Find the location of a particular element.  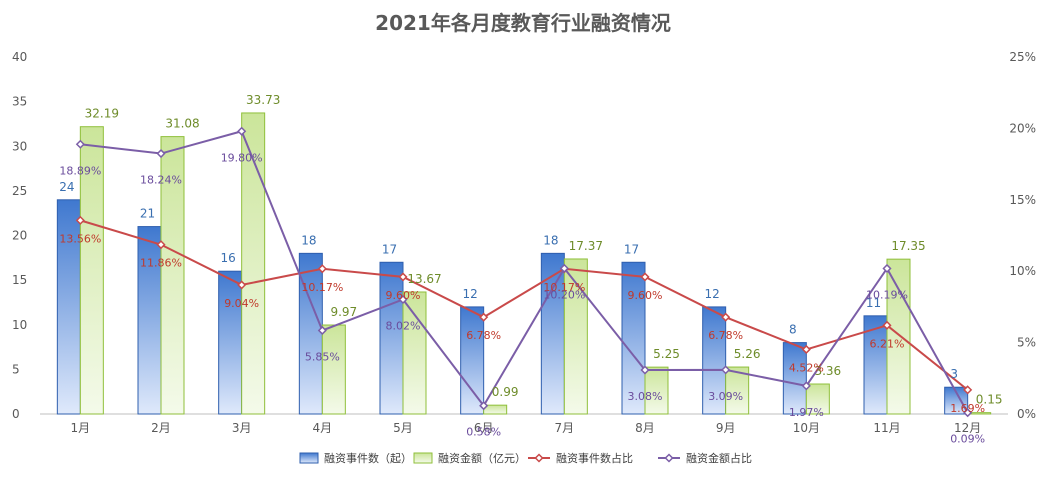

label-count-share: 6.21% is located at coordinates (887, 343).